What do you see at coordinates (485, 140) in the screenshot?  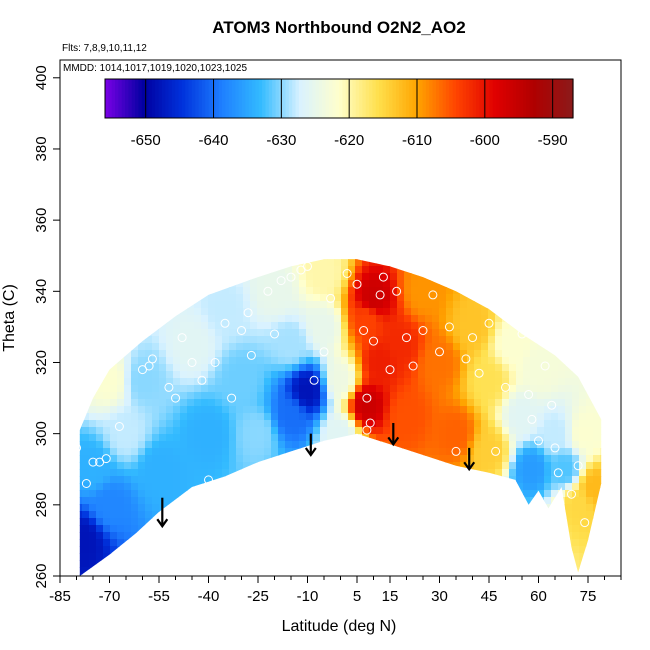 I see `colorbar-tick-label: -600` at bounding box center [485, 140].